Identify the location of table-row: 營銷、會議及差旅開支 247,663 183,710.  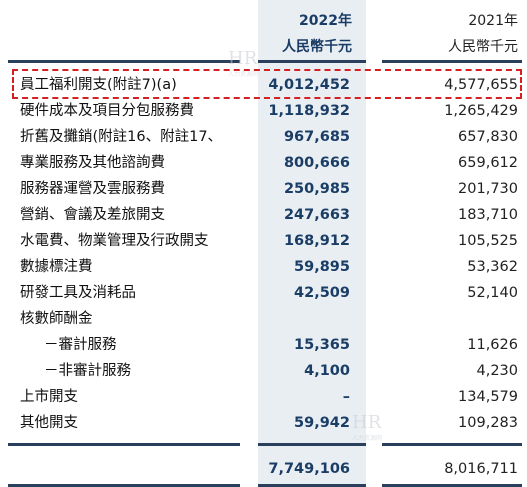
(263, 215).